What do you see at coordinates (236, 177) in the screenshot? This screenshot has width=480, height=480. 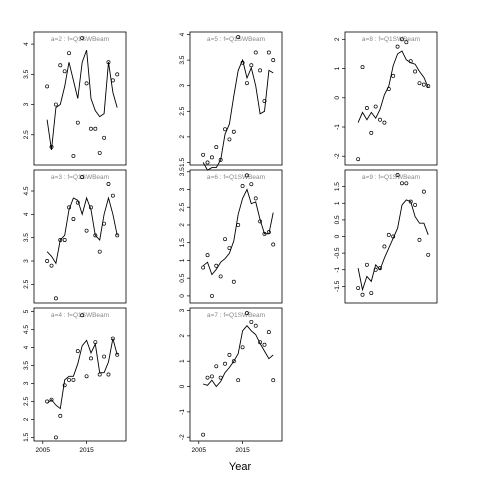 I see `panel-title: a=6 : f=Q1SWBeam` at bounding box center [236, 177].